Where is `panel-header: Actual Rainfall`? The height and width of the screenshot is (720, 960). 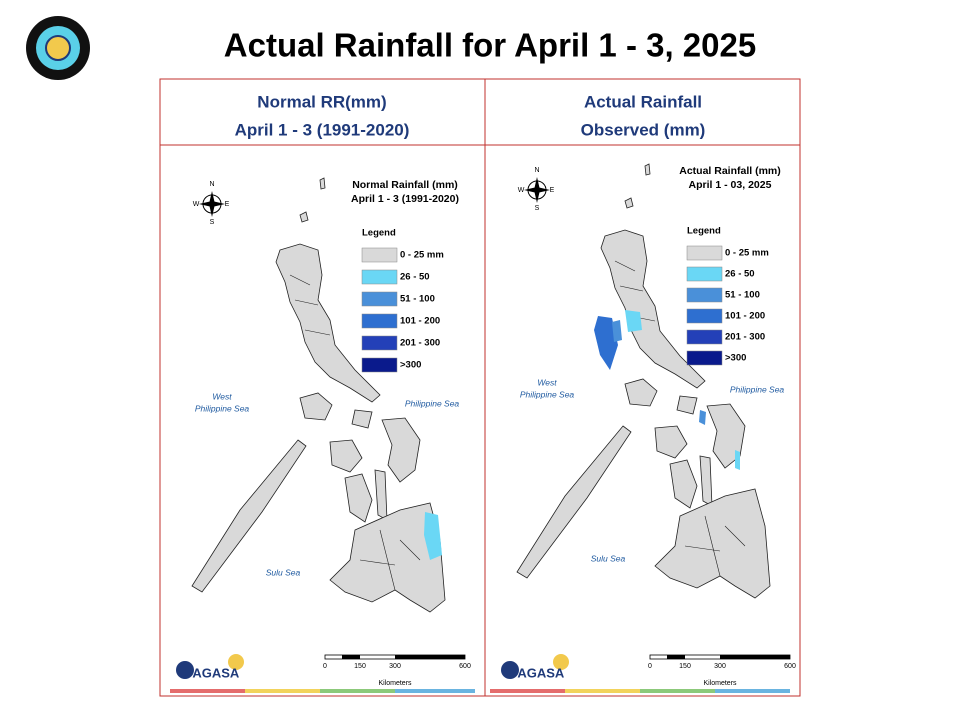
panel-header: Actual Rainfall is located at coordinates (643, 101).